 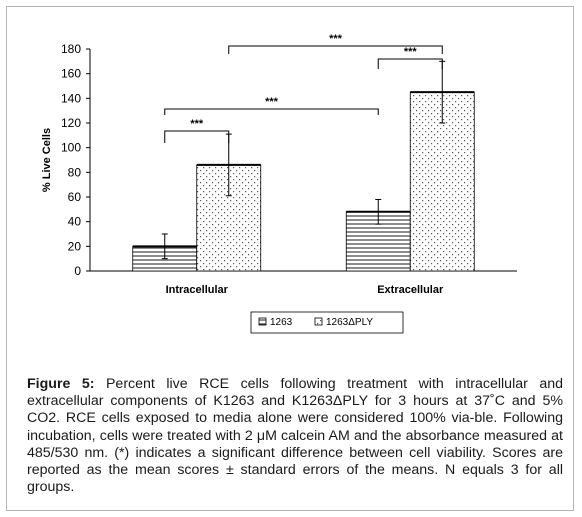 I want to click on y-tick-label: 160, so click(x=71, y=74).